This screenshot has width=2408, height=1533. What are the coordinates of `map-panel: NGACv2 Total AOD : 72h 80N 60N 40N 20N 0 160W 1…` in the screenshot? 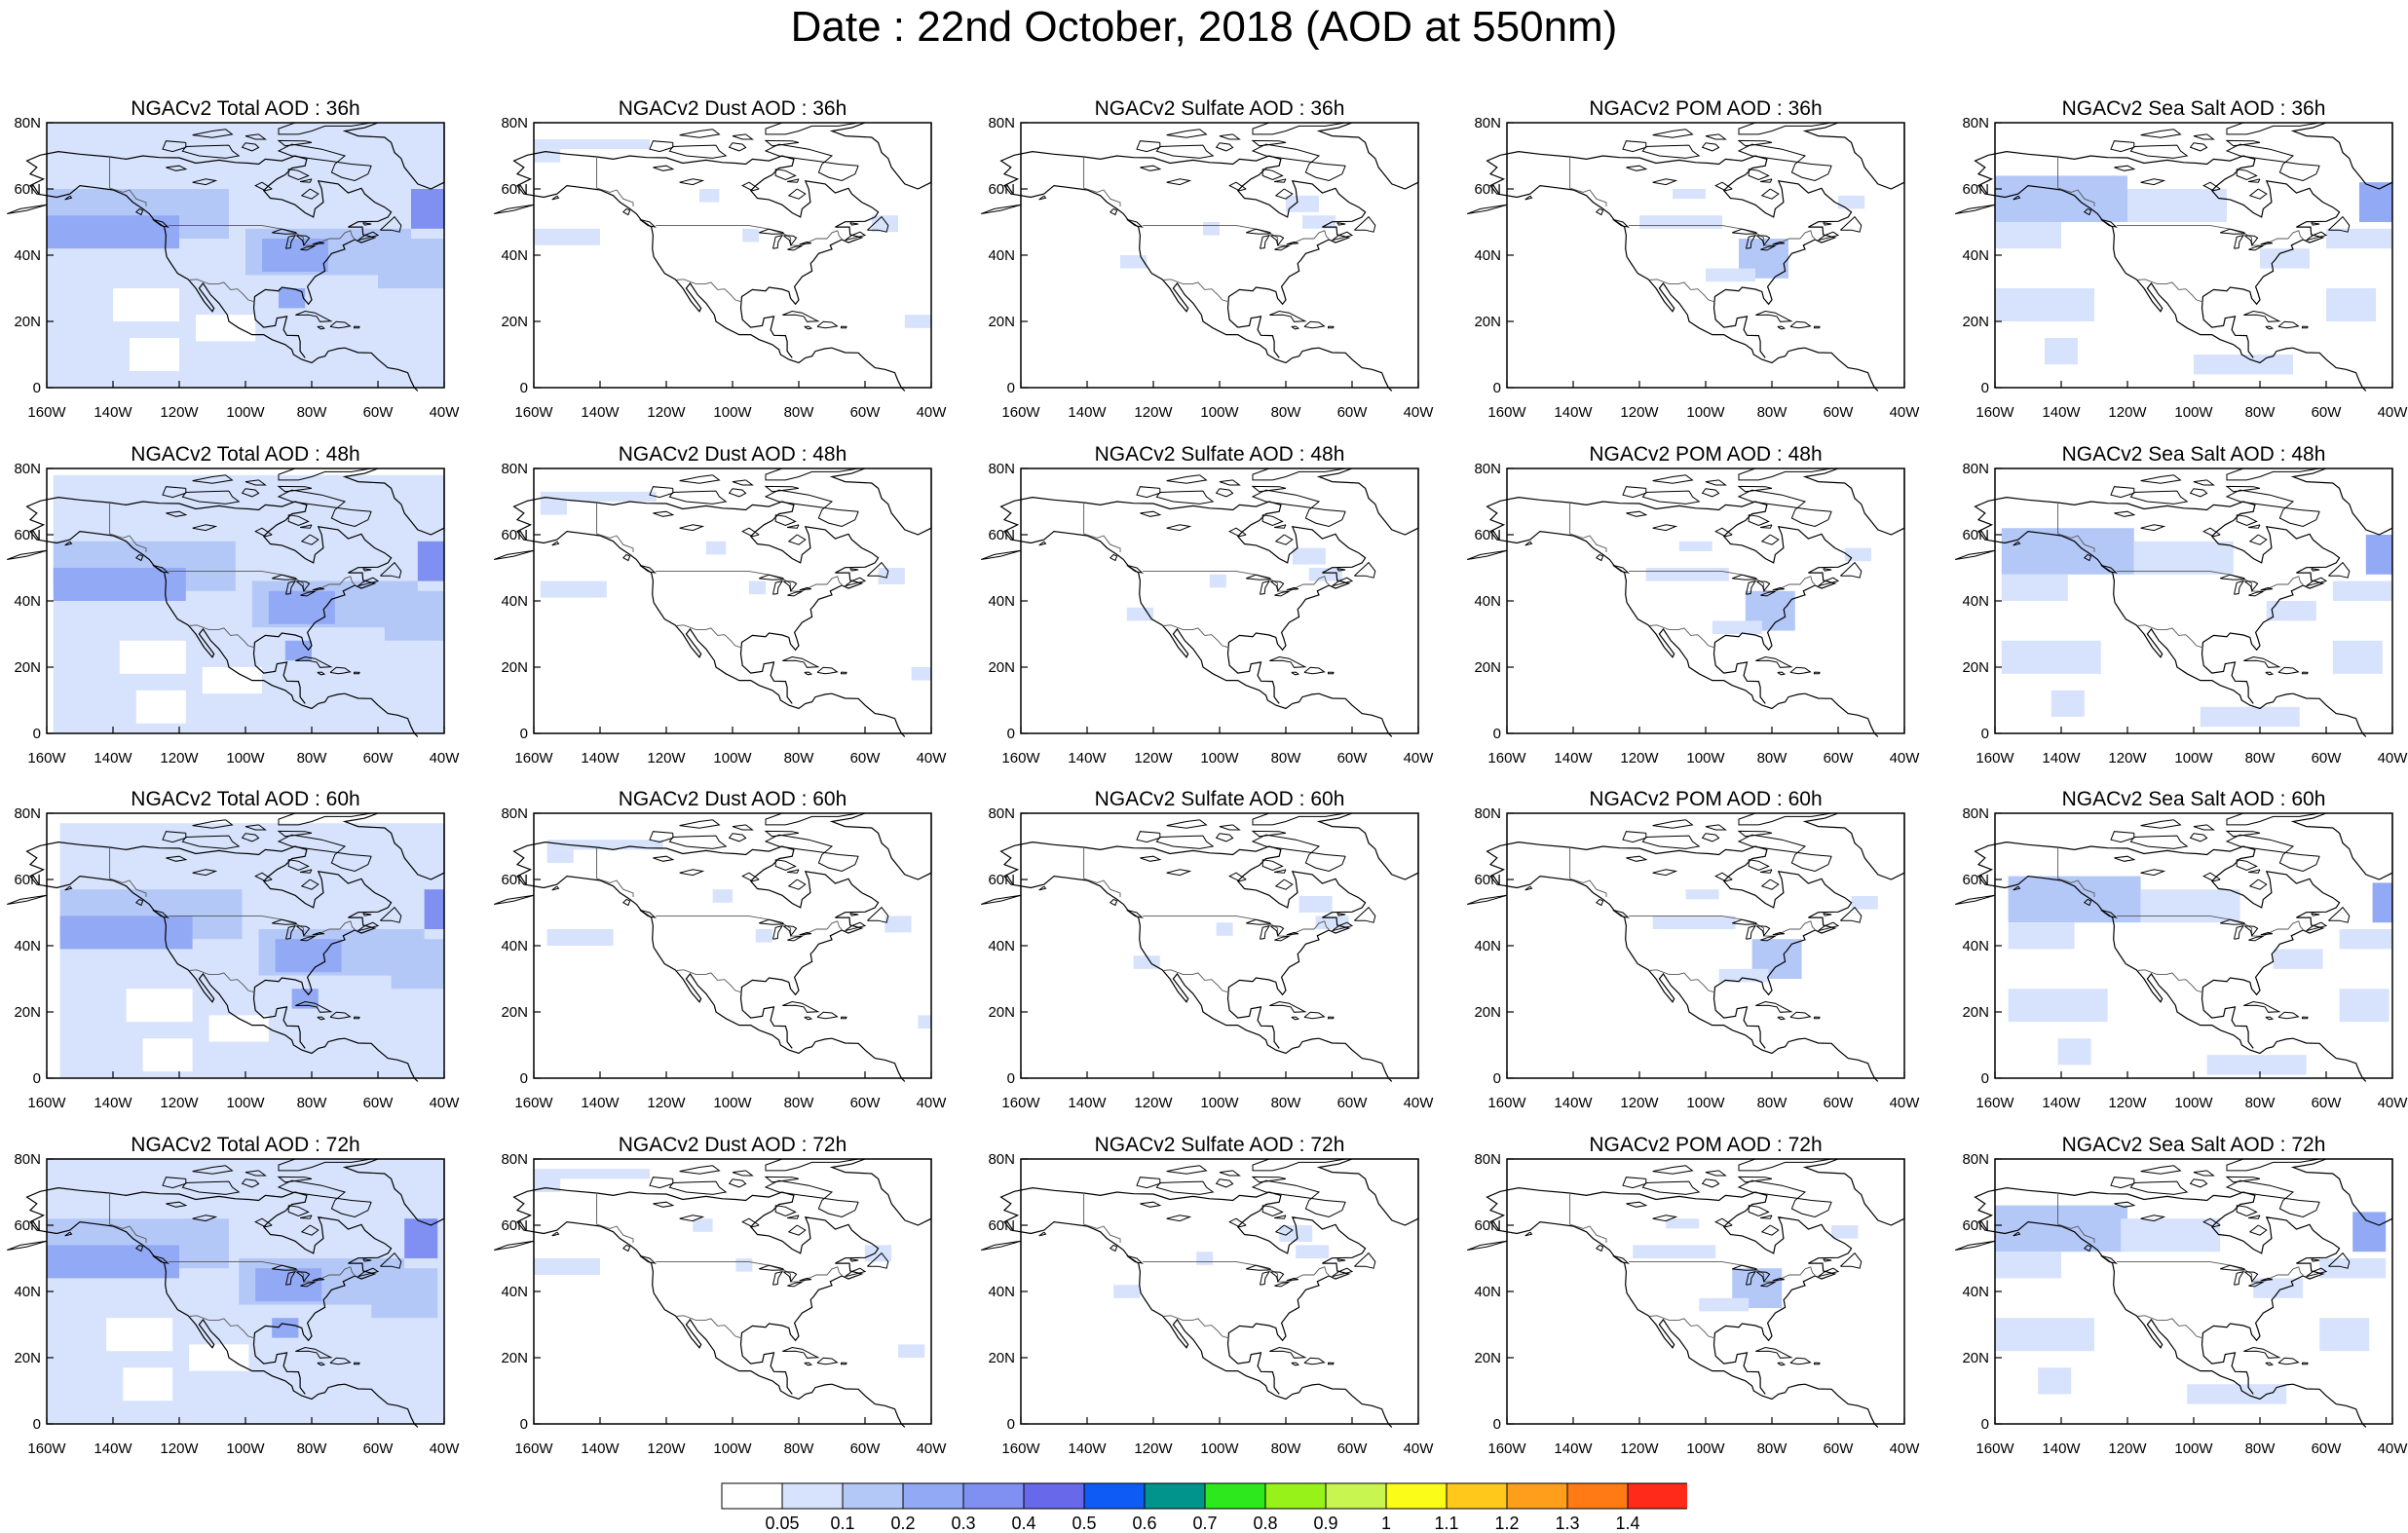 It's located at (233, 1295).